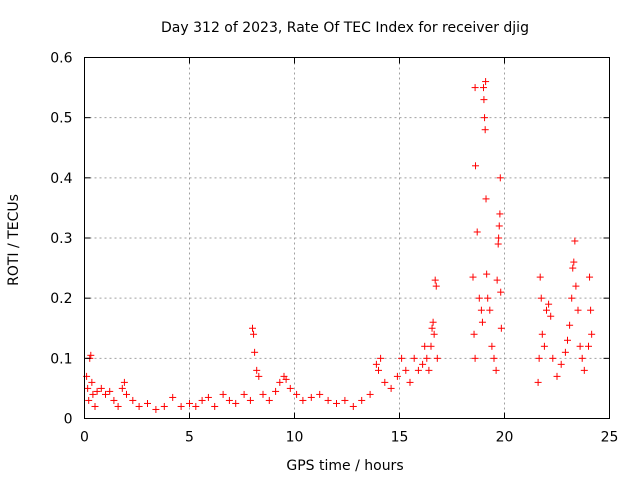  What do you see at coordinates (68, 420) in the screenshot?
I see `y-tick-label: 0` at bounding box center [68, 420].